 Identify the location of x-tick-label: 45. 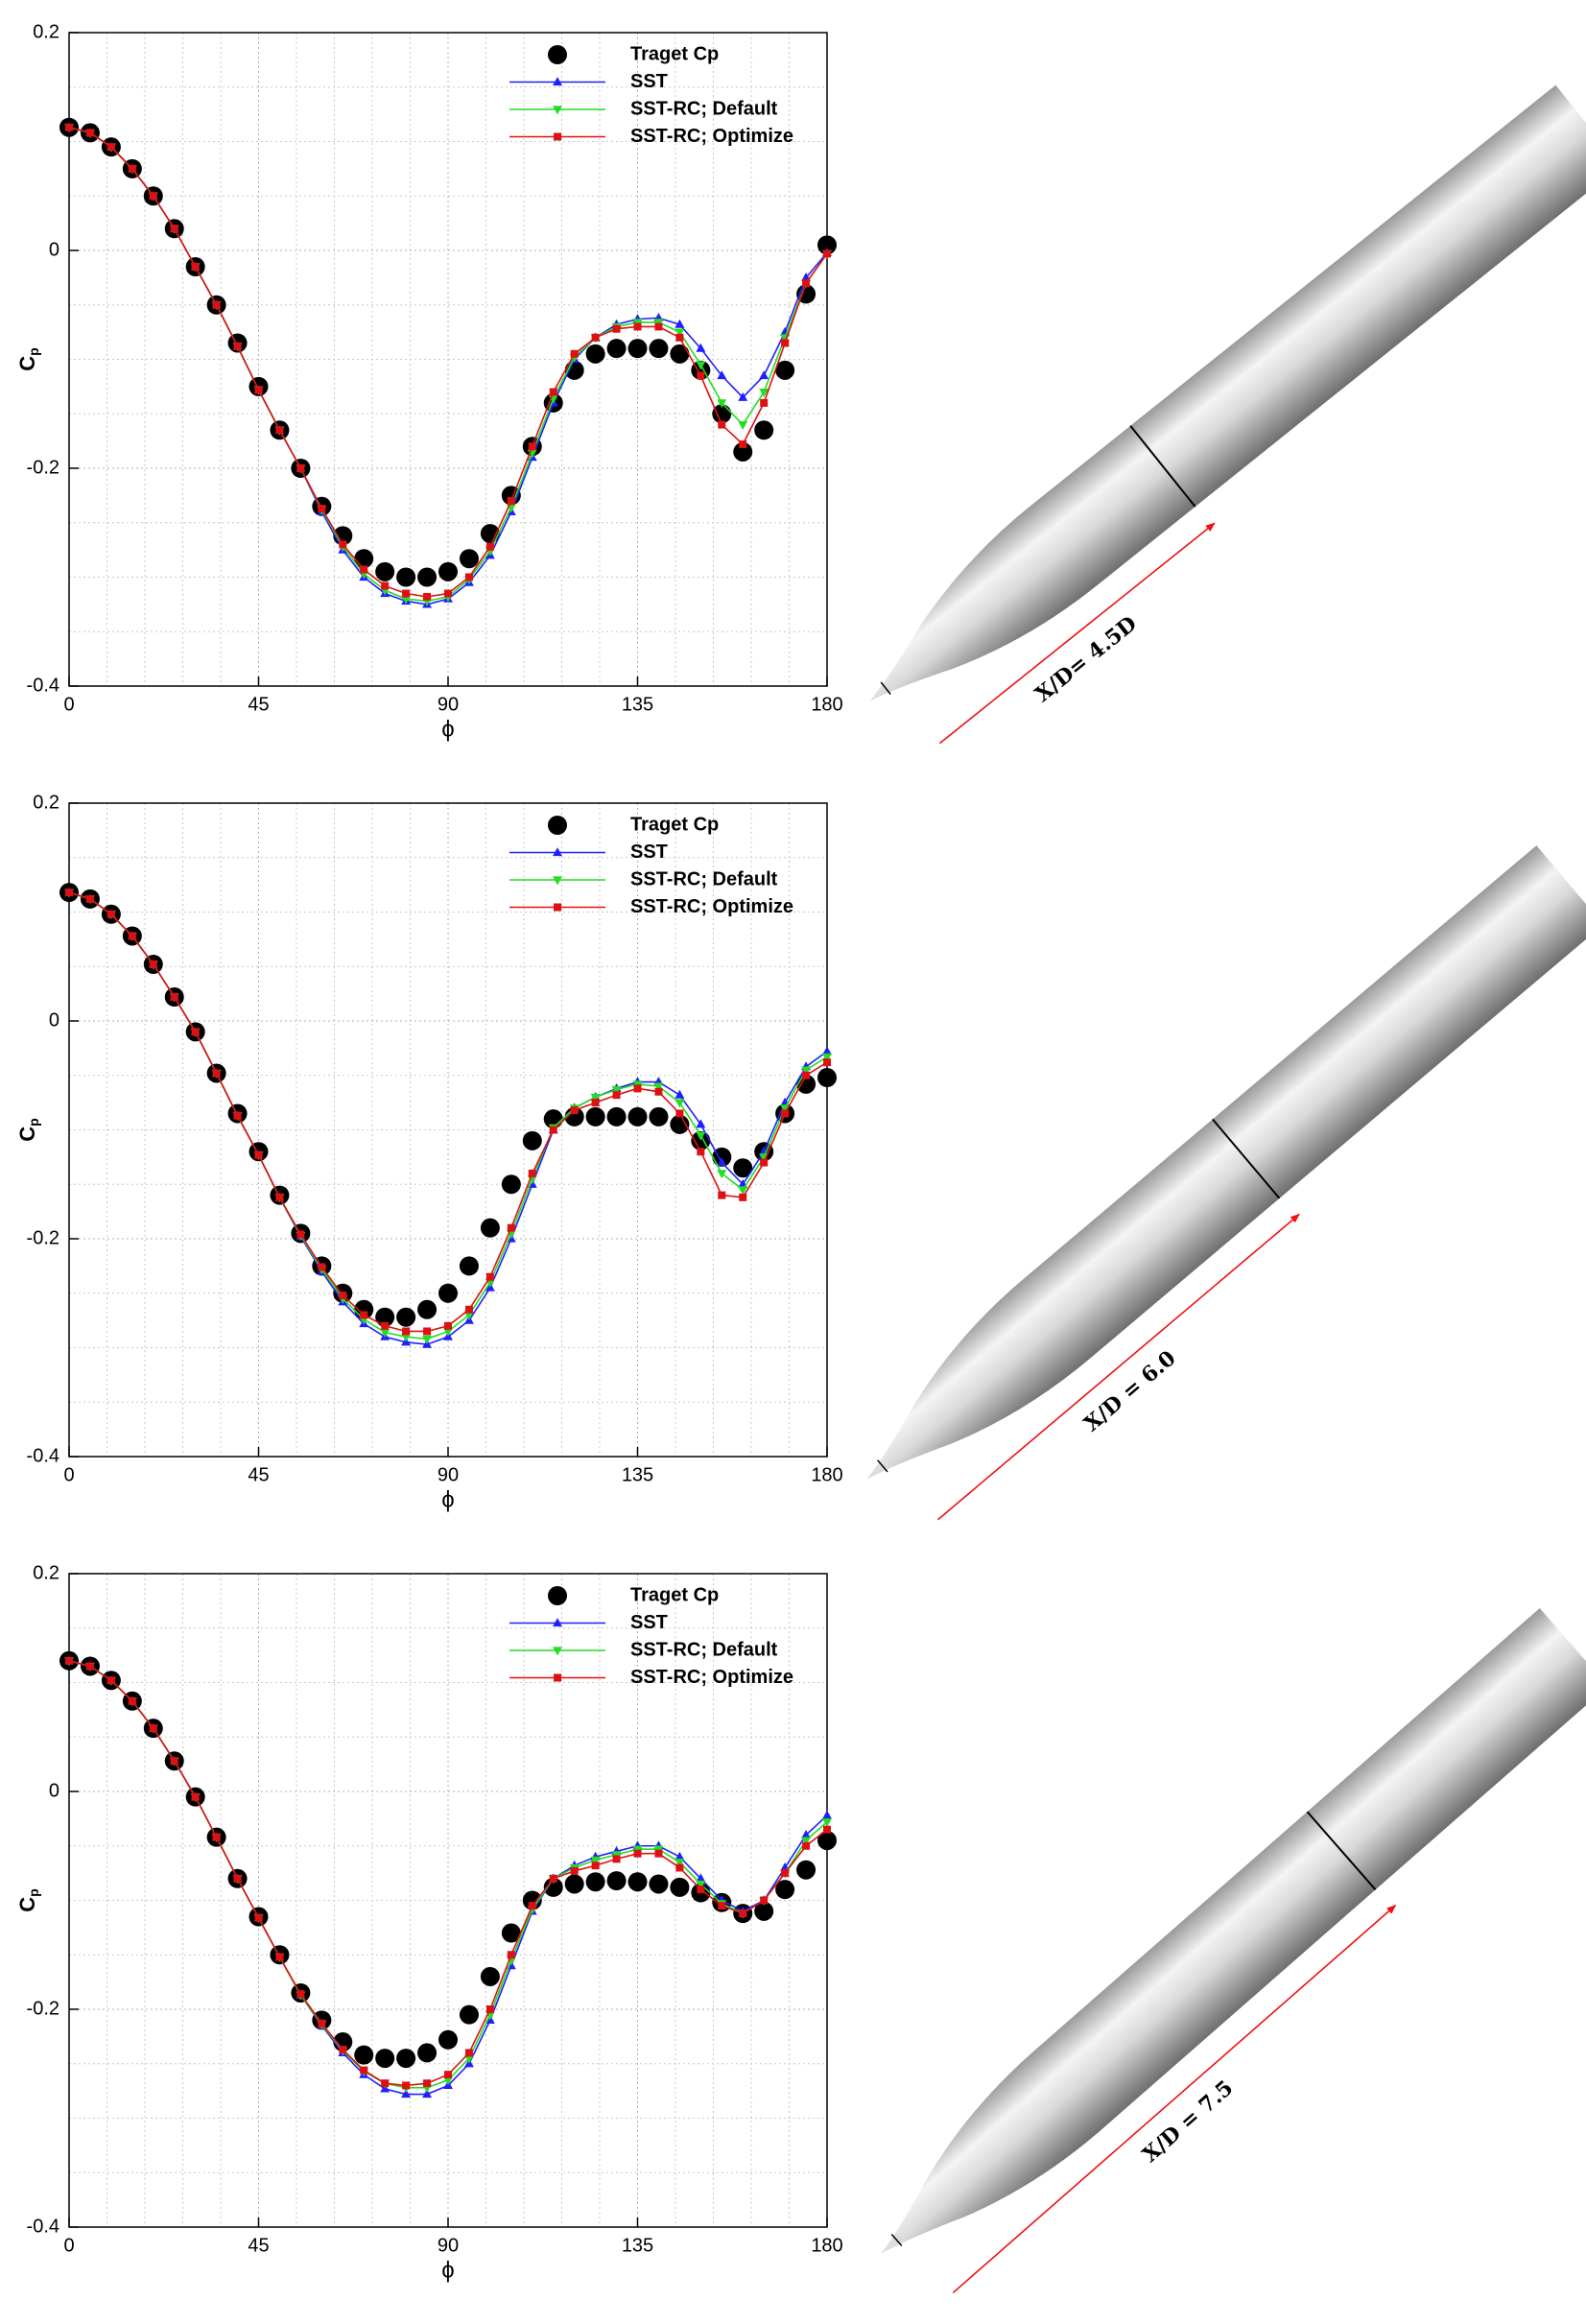
(258, 1475).